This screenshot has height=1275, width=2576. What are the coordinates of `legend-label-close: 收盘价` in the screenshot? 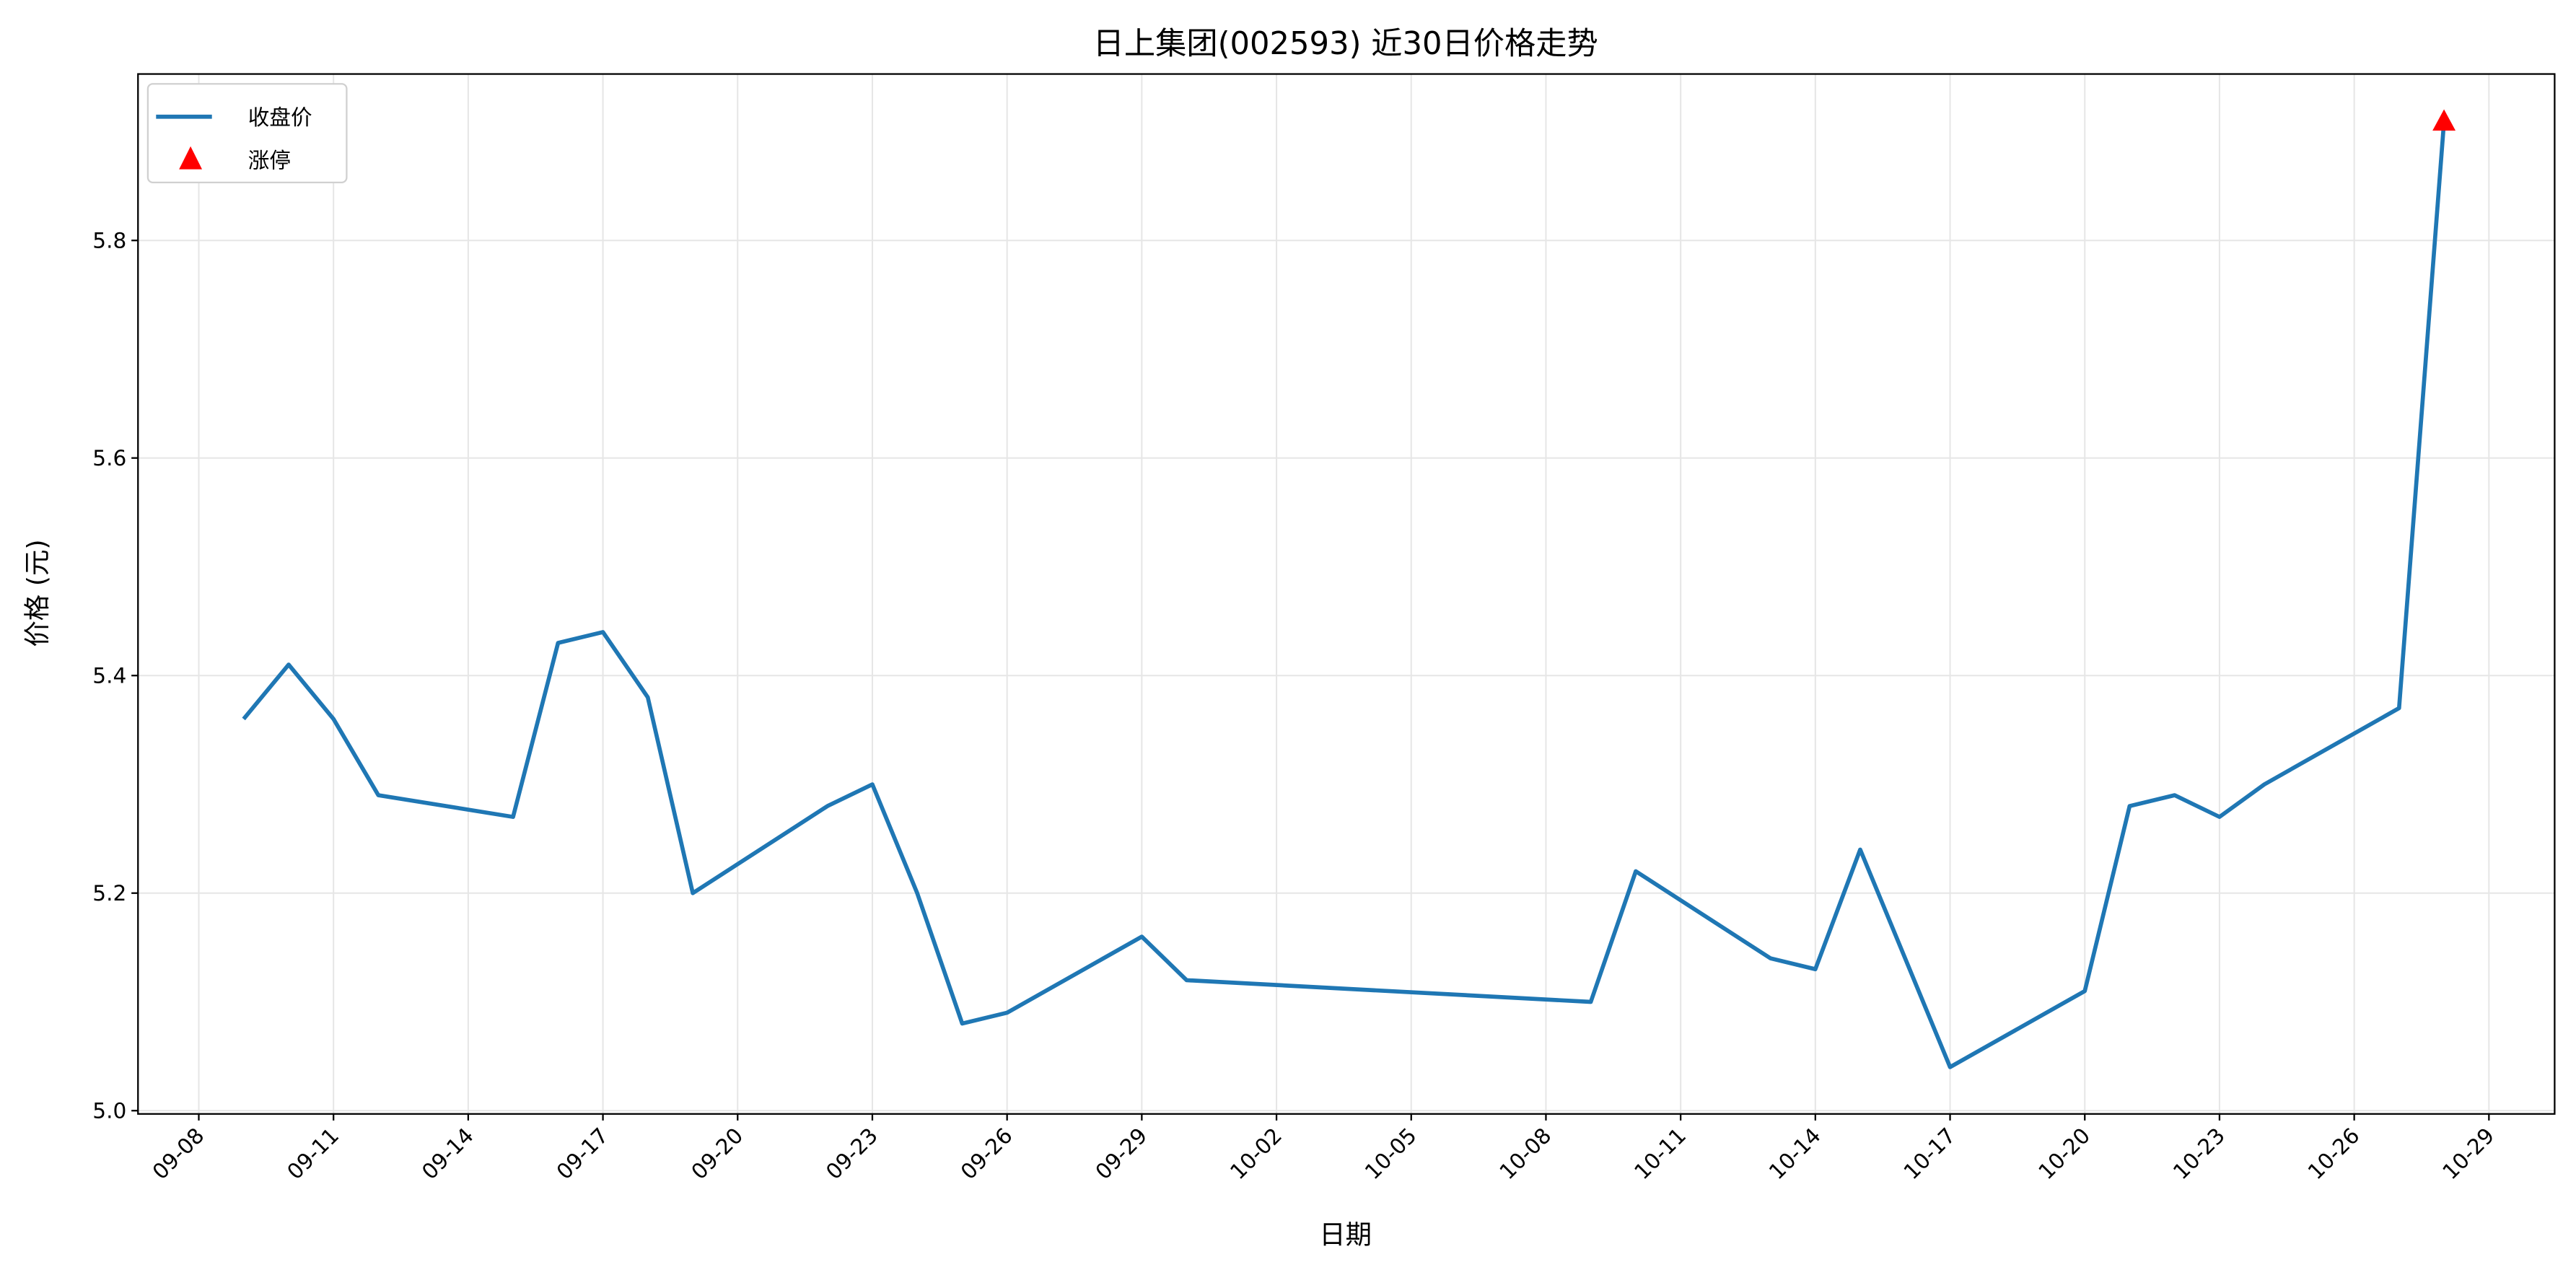 It's located at (280, 118).